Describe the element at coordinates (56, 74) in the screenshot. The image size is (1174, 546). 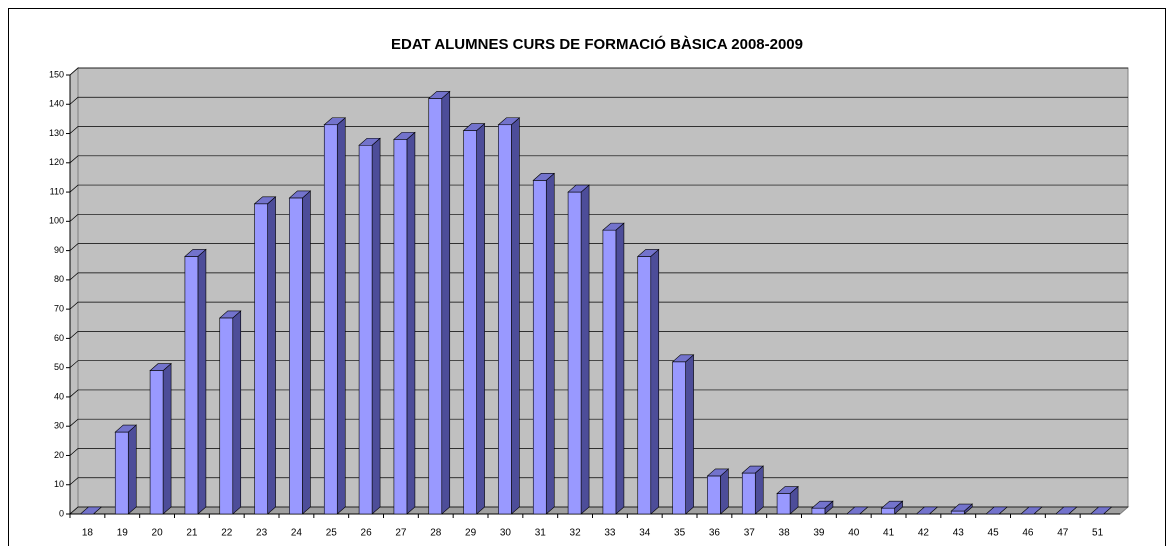
I see `y-tick-label: 150` at that location.